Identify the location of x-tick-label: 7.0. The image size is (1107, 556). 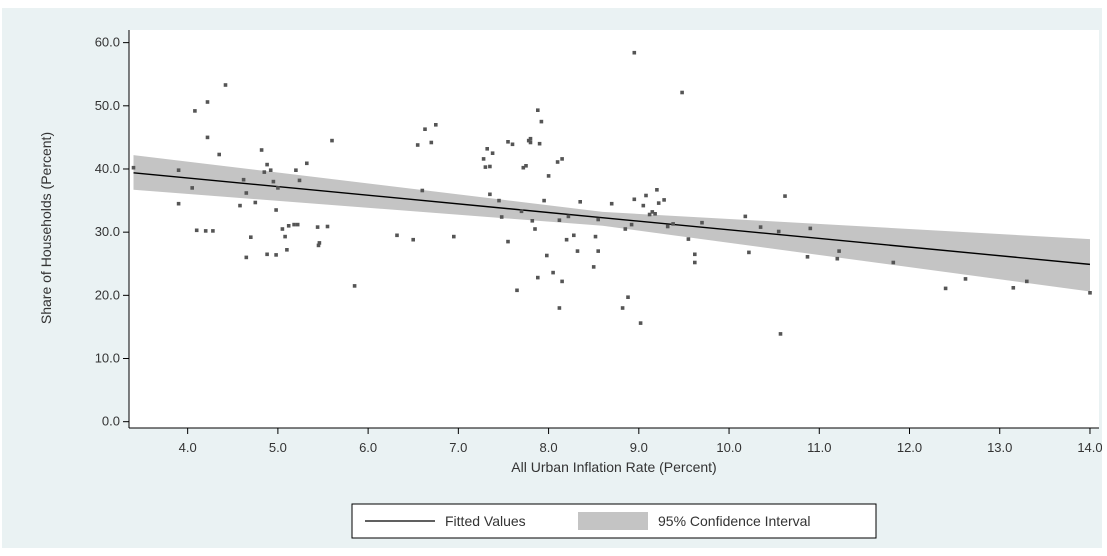
(458, 447).